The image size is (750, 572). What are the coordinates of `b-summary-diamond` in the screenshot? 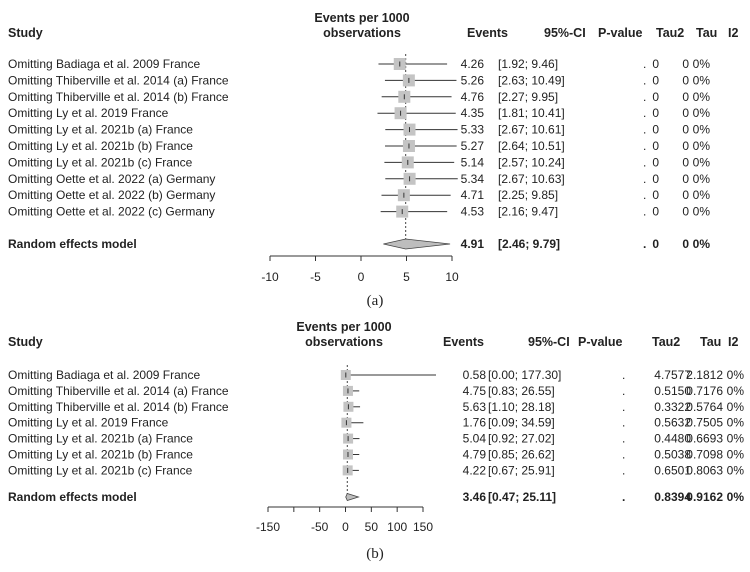 It's located at (352, 497).